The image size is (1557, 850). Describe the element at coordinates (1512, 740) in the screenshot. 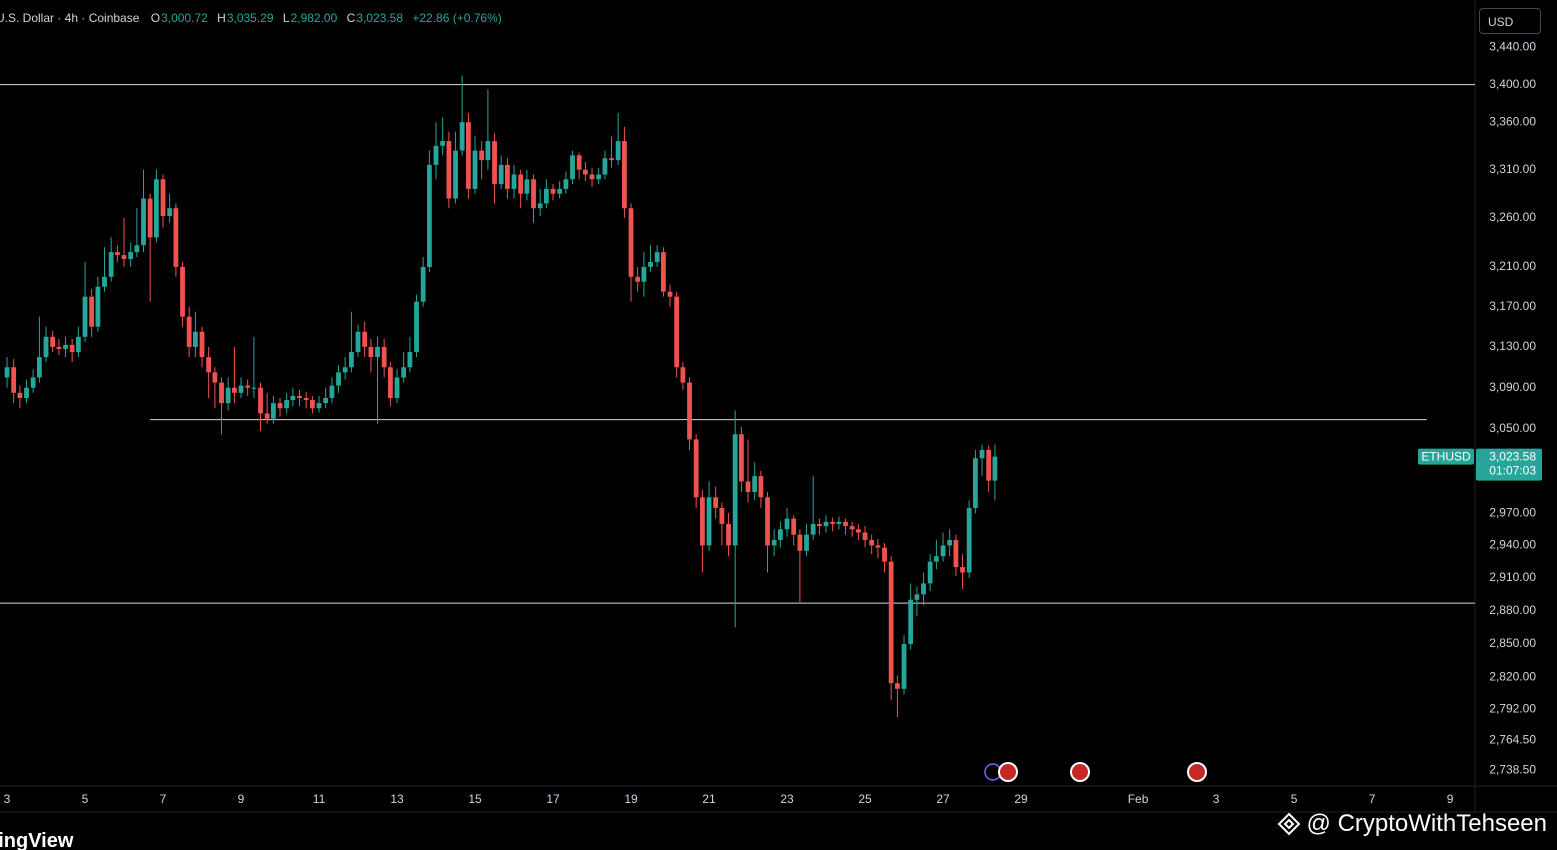

I see `y-tick-label: 2,764.50` at that location.